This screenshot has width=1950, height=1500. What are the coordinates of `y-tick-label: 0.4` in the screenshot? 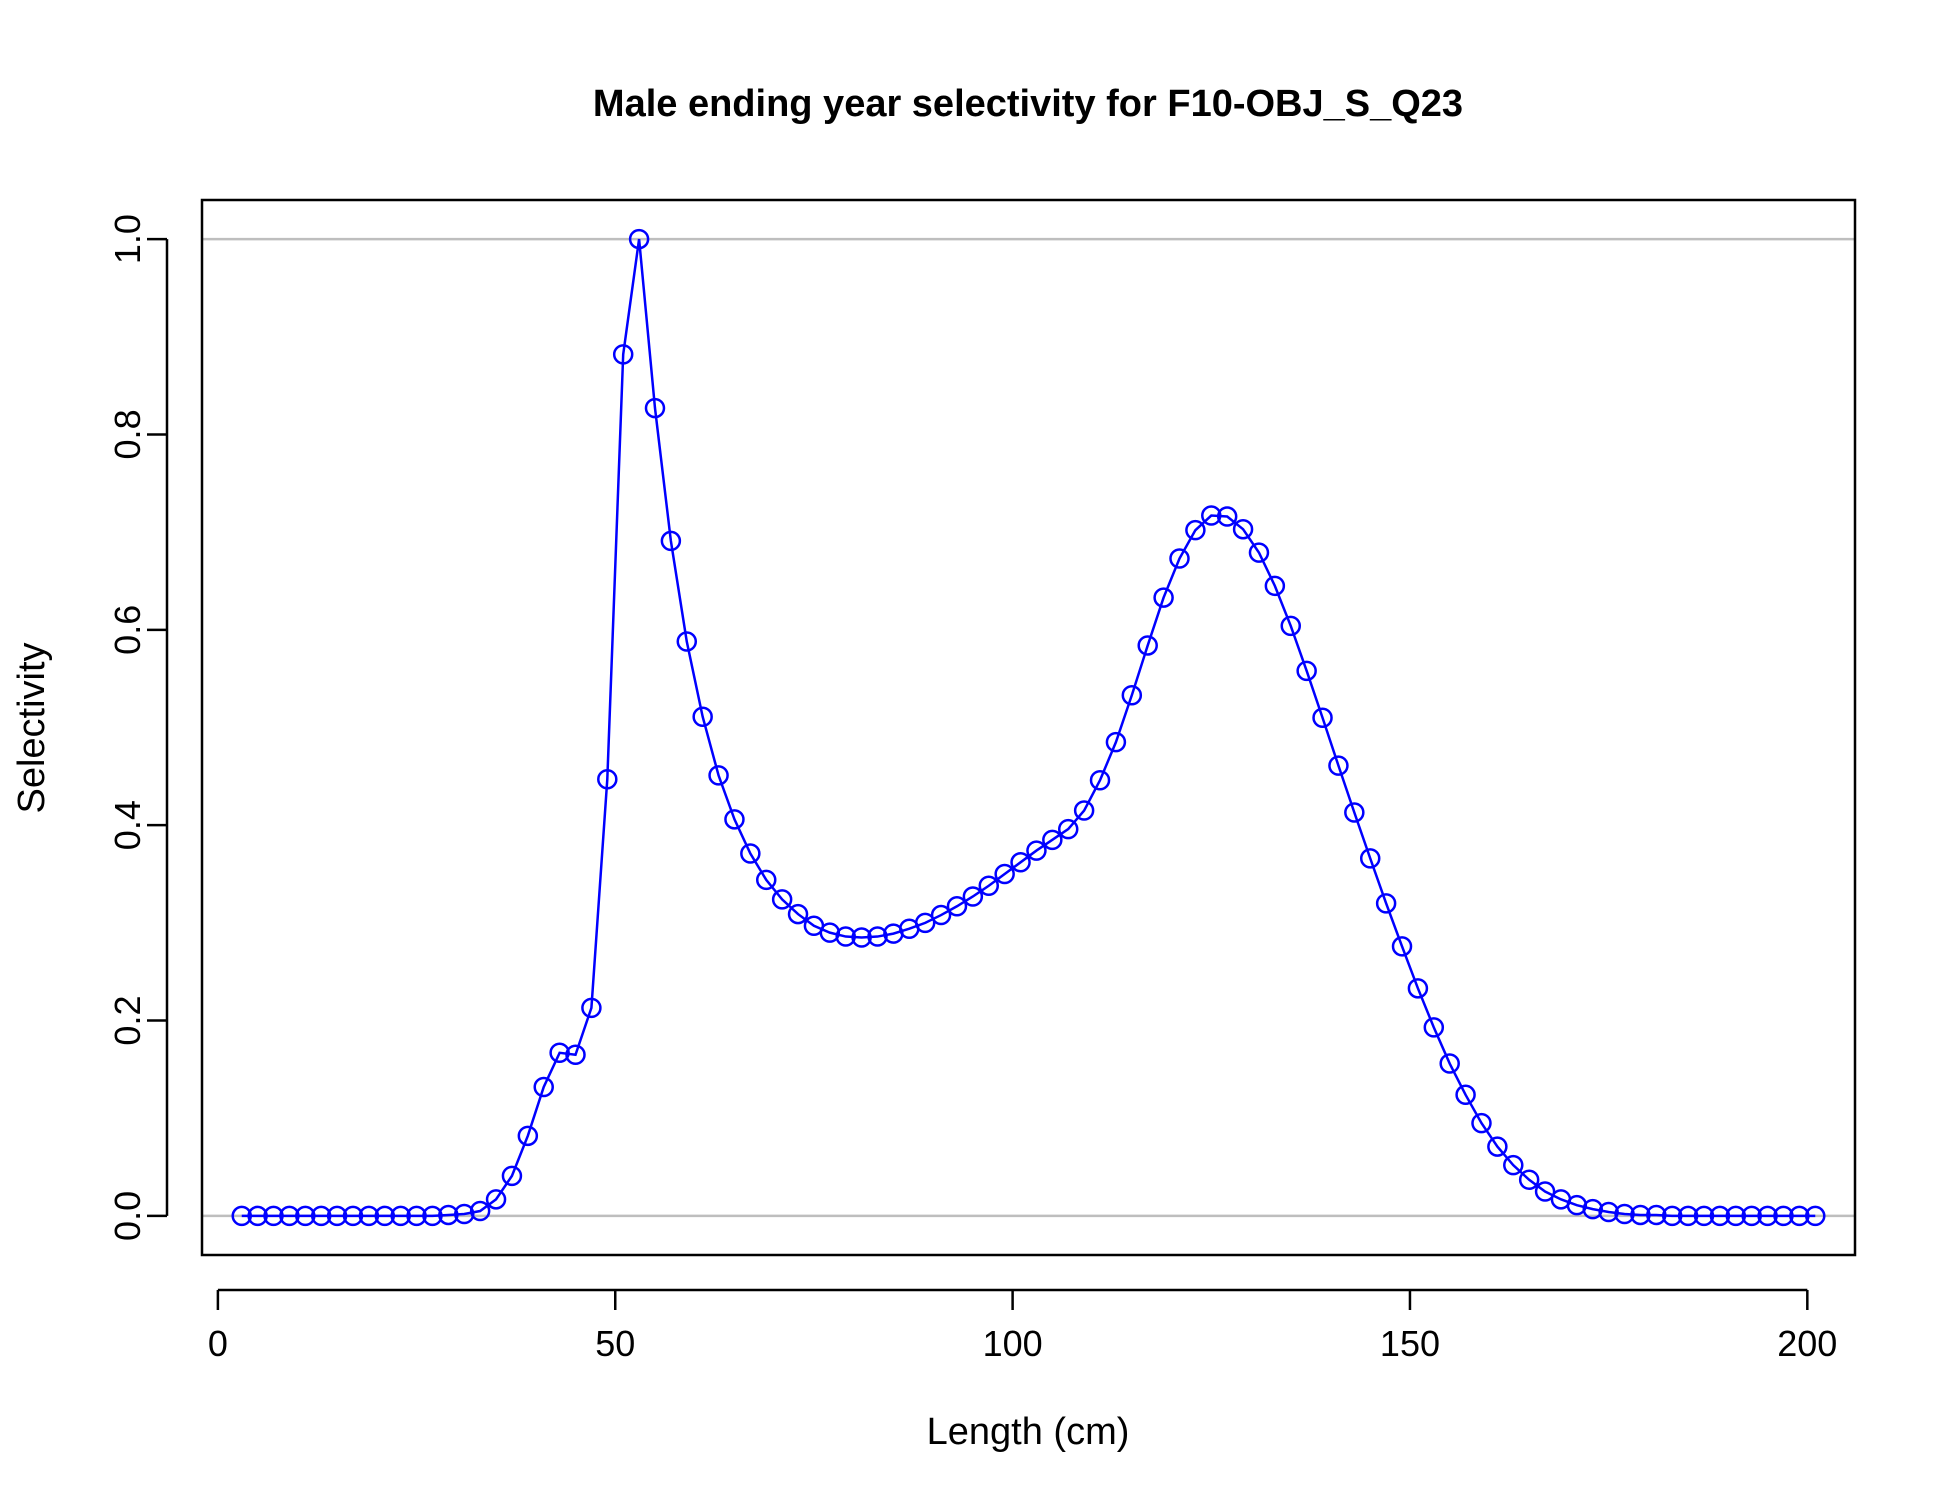 It's located at (127, 825).